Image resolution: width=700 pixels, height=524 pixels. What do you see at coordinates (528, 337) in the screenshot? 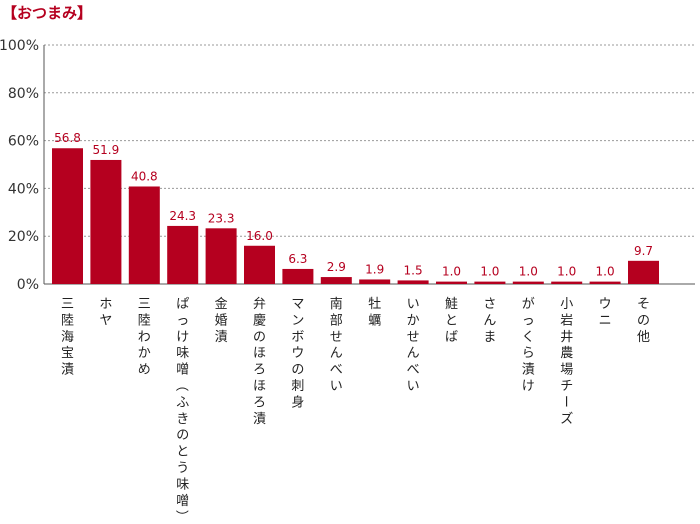
I see `svg-text: く` at bounding box center [528, 337].